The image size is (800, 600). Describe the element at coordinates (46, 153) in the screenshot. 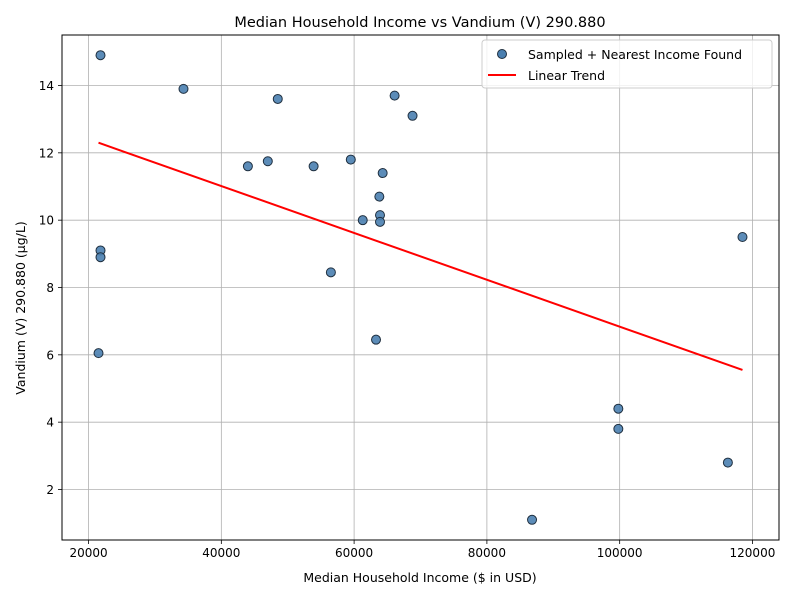

I see `y-tick-label: 12` at that location.